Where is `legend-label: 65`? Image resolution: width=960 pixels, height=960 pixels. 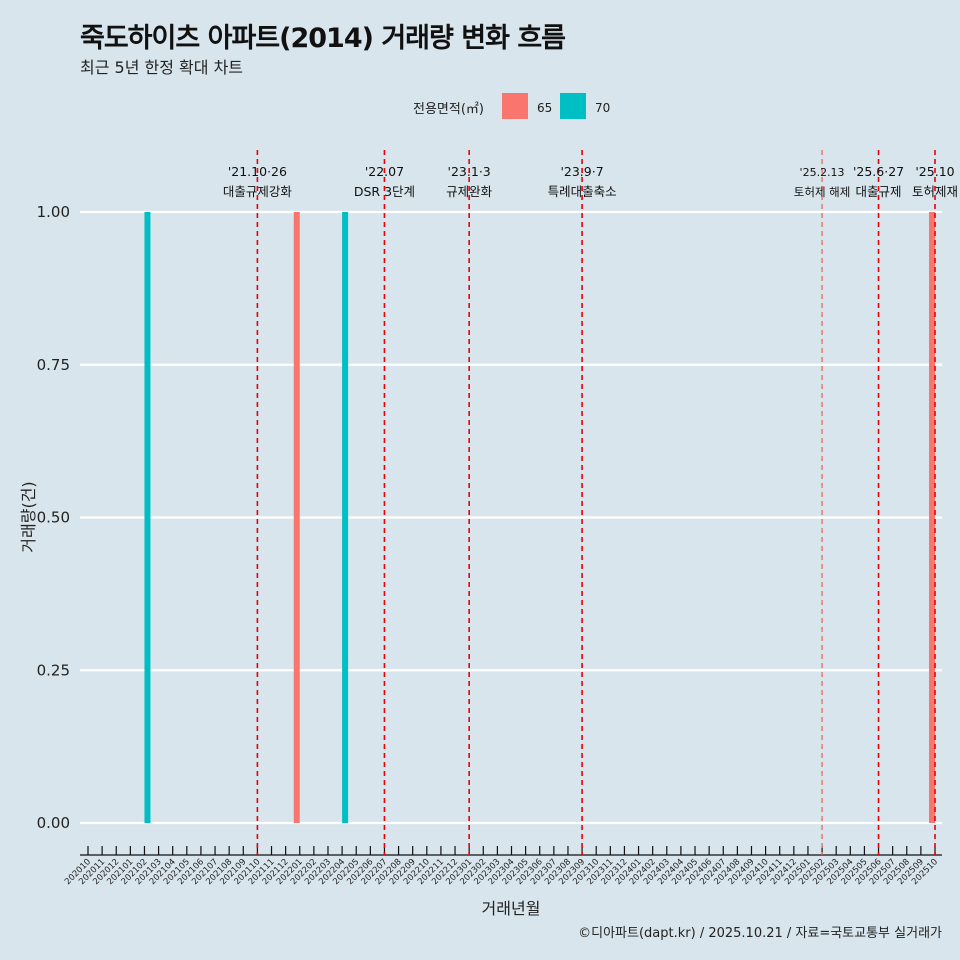
legend-label: 65 is located at coordinates (544, 108).